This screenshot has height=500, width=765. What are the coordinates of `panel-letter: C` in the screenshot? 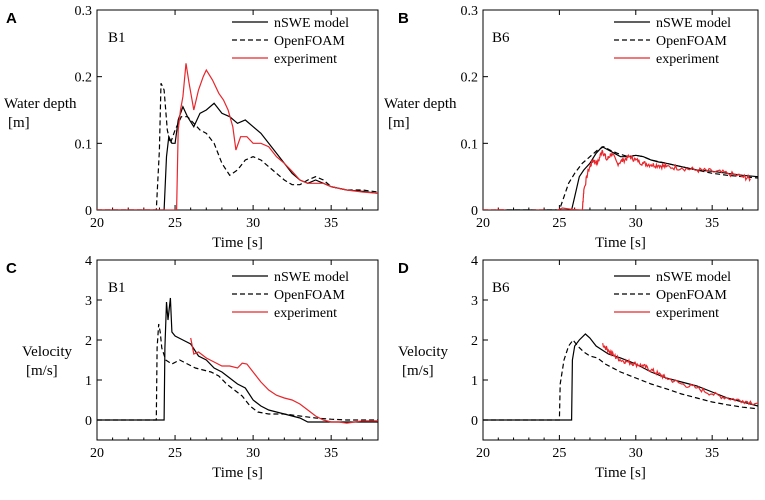 It's located at (11, 268).